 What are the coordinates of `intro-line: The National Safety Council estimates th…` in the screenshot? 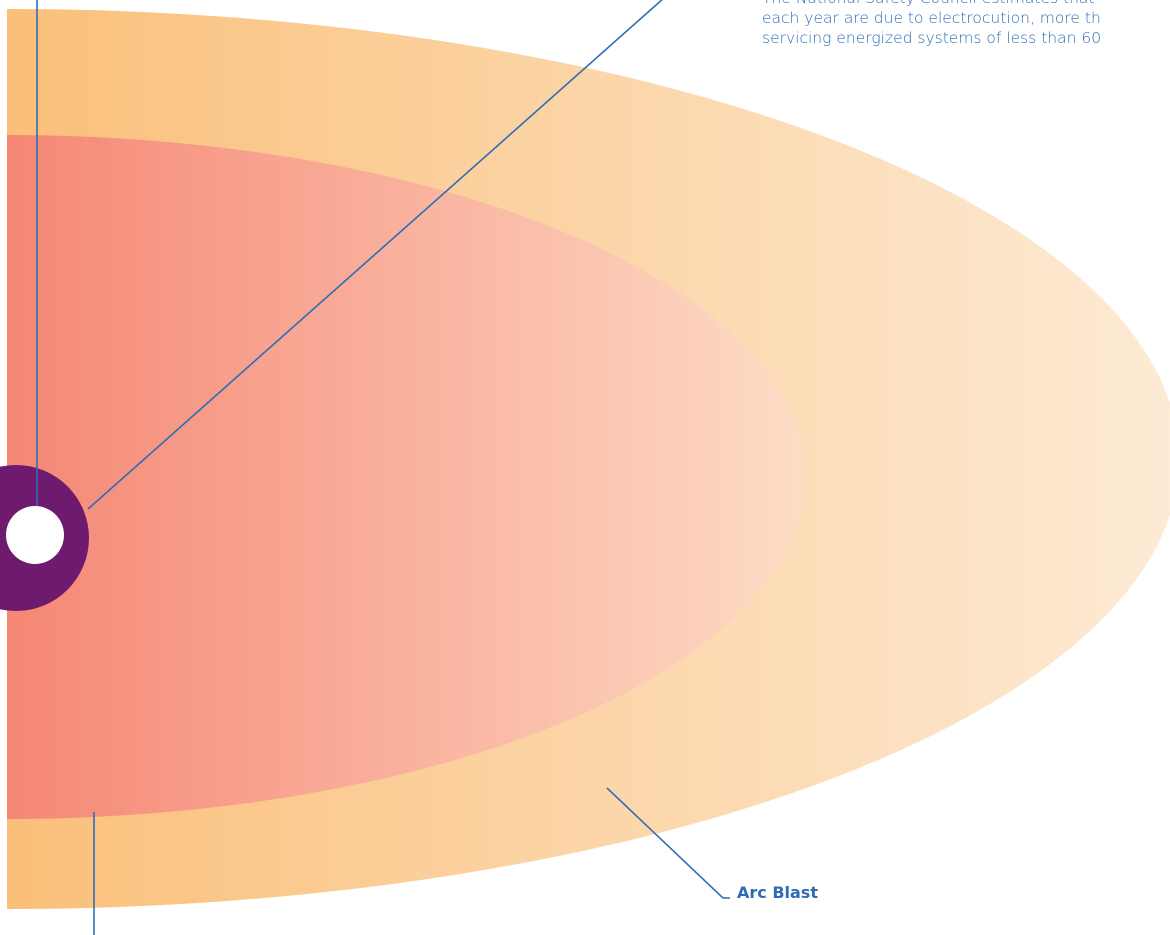 It's located at (966, 4).